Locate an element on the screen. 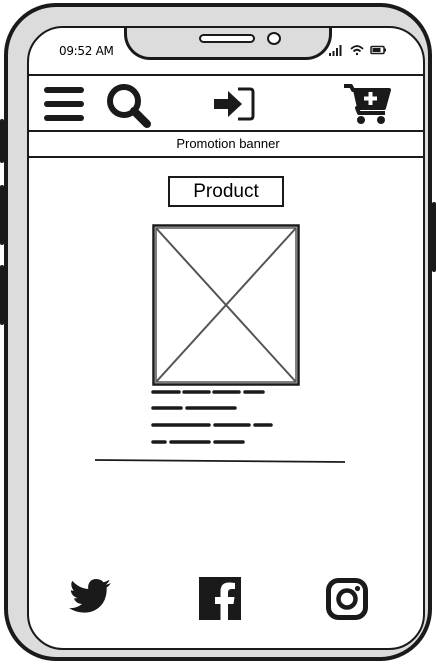 This screenshot has width=436, height=664. side-button-left-bottom is located at coordinates (2, 295).